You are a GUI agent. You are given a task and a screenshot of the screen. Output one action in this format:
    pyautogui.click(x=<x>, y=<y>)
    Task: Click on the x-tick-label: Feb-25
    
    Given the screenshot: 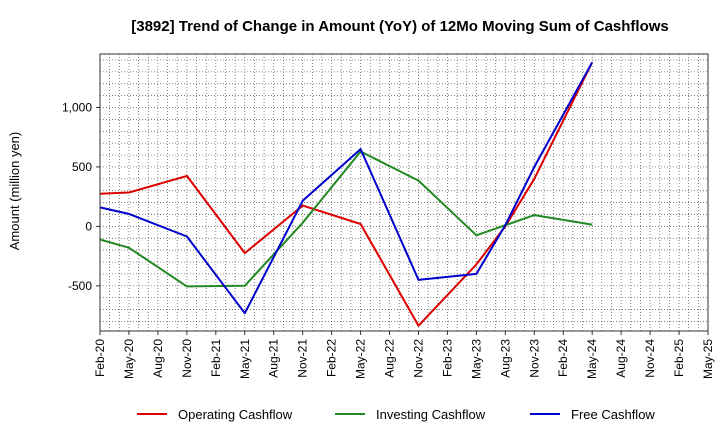 What is the action you would take?
    pyautogui.click(x=679, y=358)
    